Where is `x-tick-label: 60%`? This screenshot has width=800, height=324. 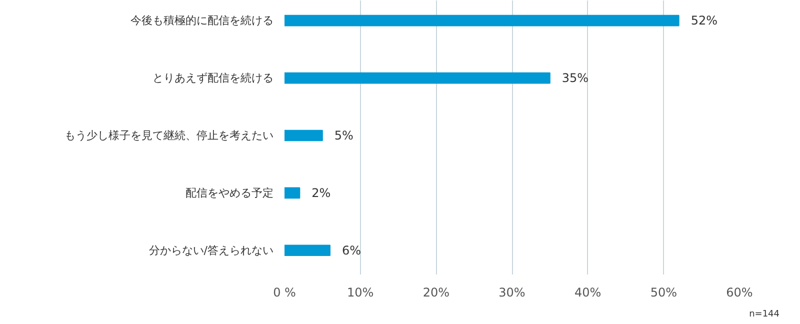 x-tick-label: 60% is located at coordinates (739, 293).